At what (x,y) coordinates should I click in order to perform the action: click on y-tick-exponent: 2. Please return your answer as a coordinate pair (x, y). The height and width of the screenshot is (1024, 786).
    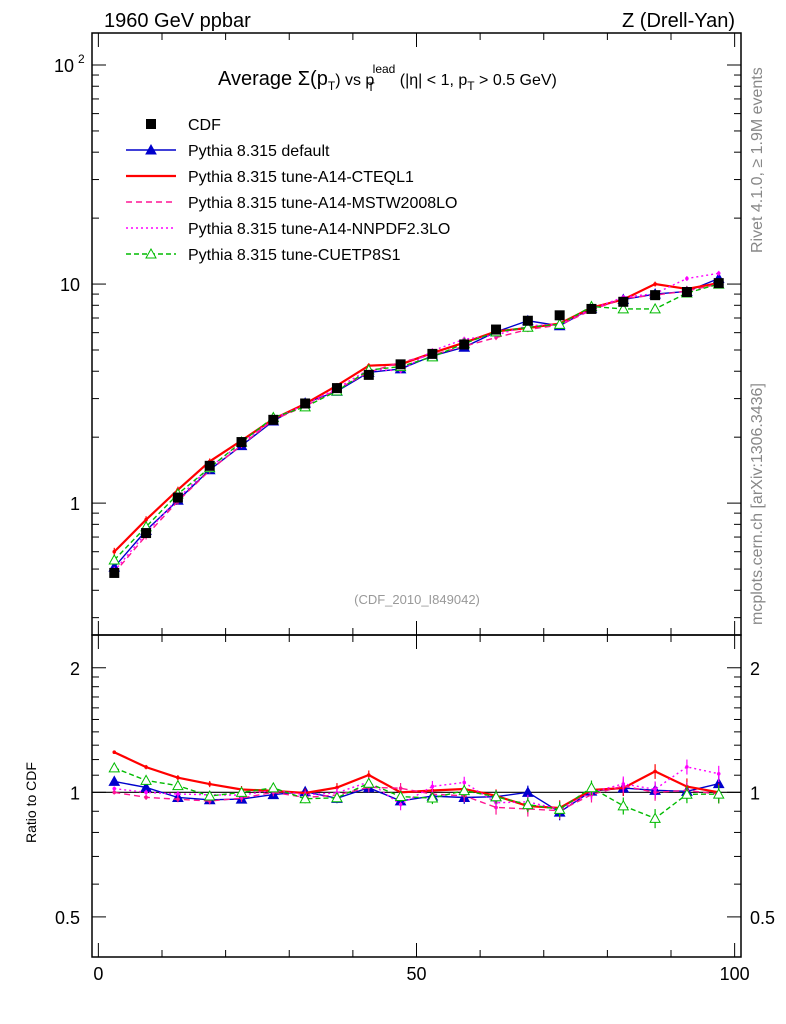
    Looking at the image, I should click on (81, 59).